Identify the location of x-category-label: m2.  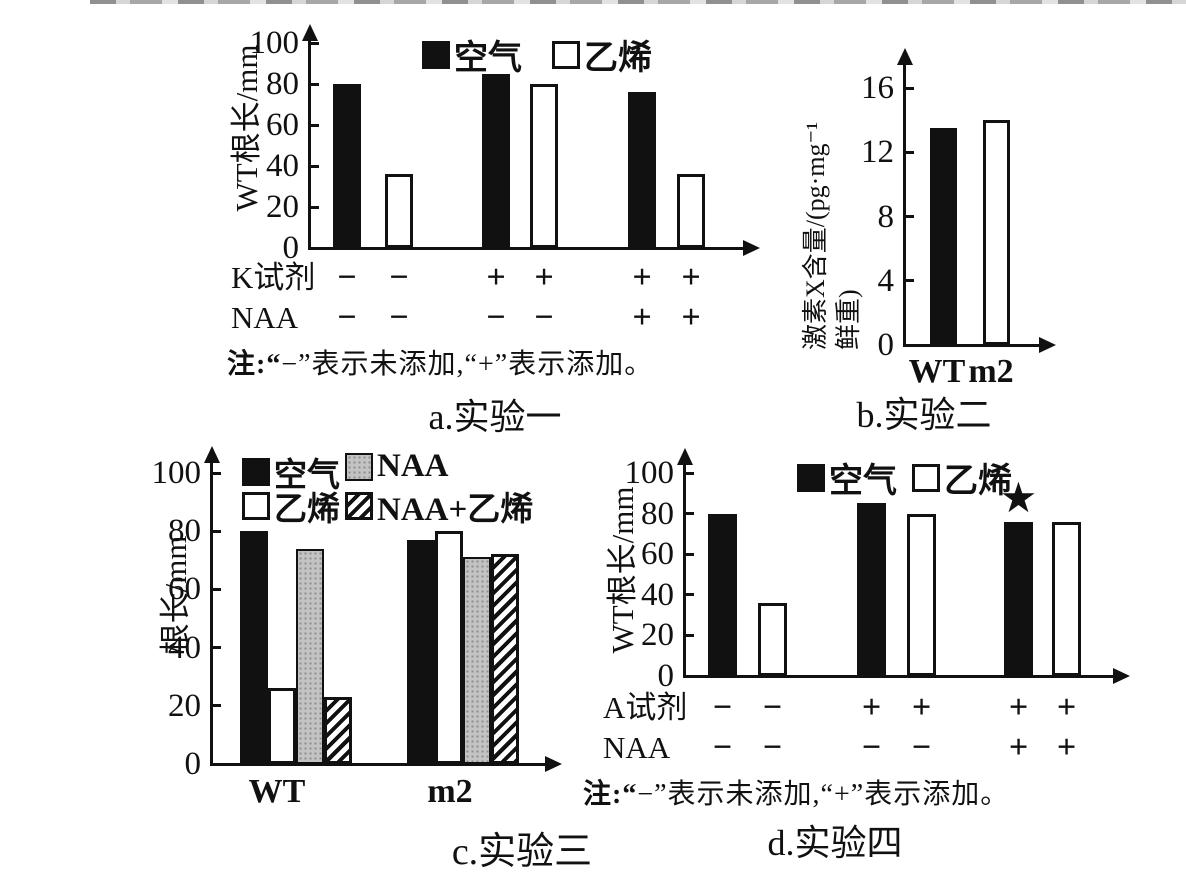
(450, 791).